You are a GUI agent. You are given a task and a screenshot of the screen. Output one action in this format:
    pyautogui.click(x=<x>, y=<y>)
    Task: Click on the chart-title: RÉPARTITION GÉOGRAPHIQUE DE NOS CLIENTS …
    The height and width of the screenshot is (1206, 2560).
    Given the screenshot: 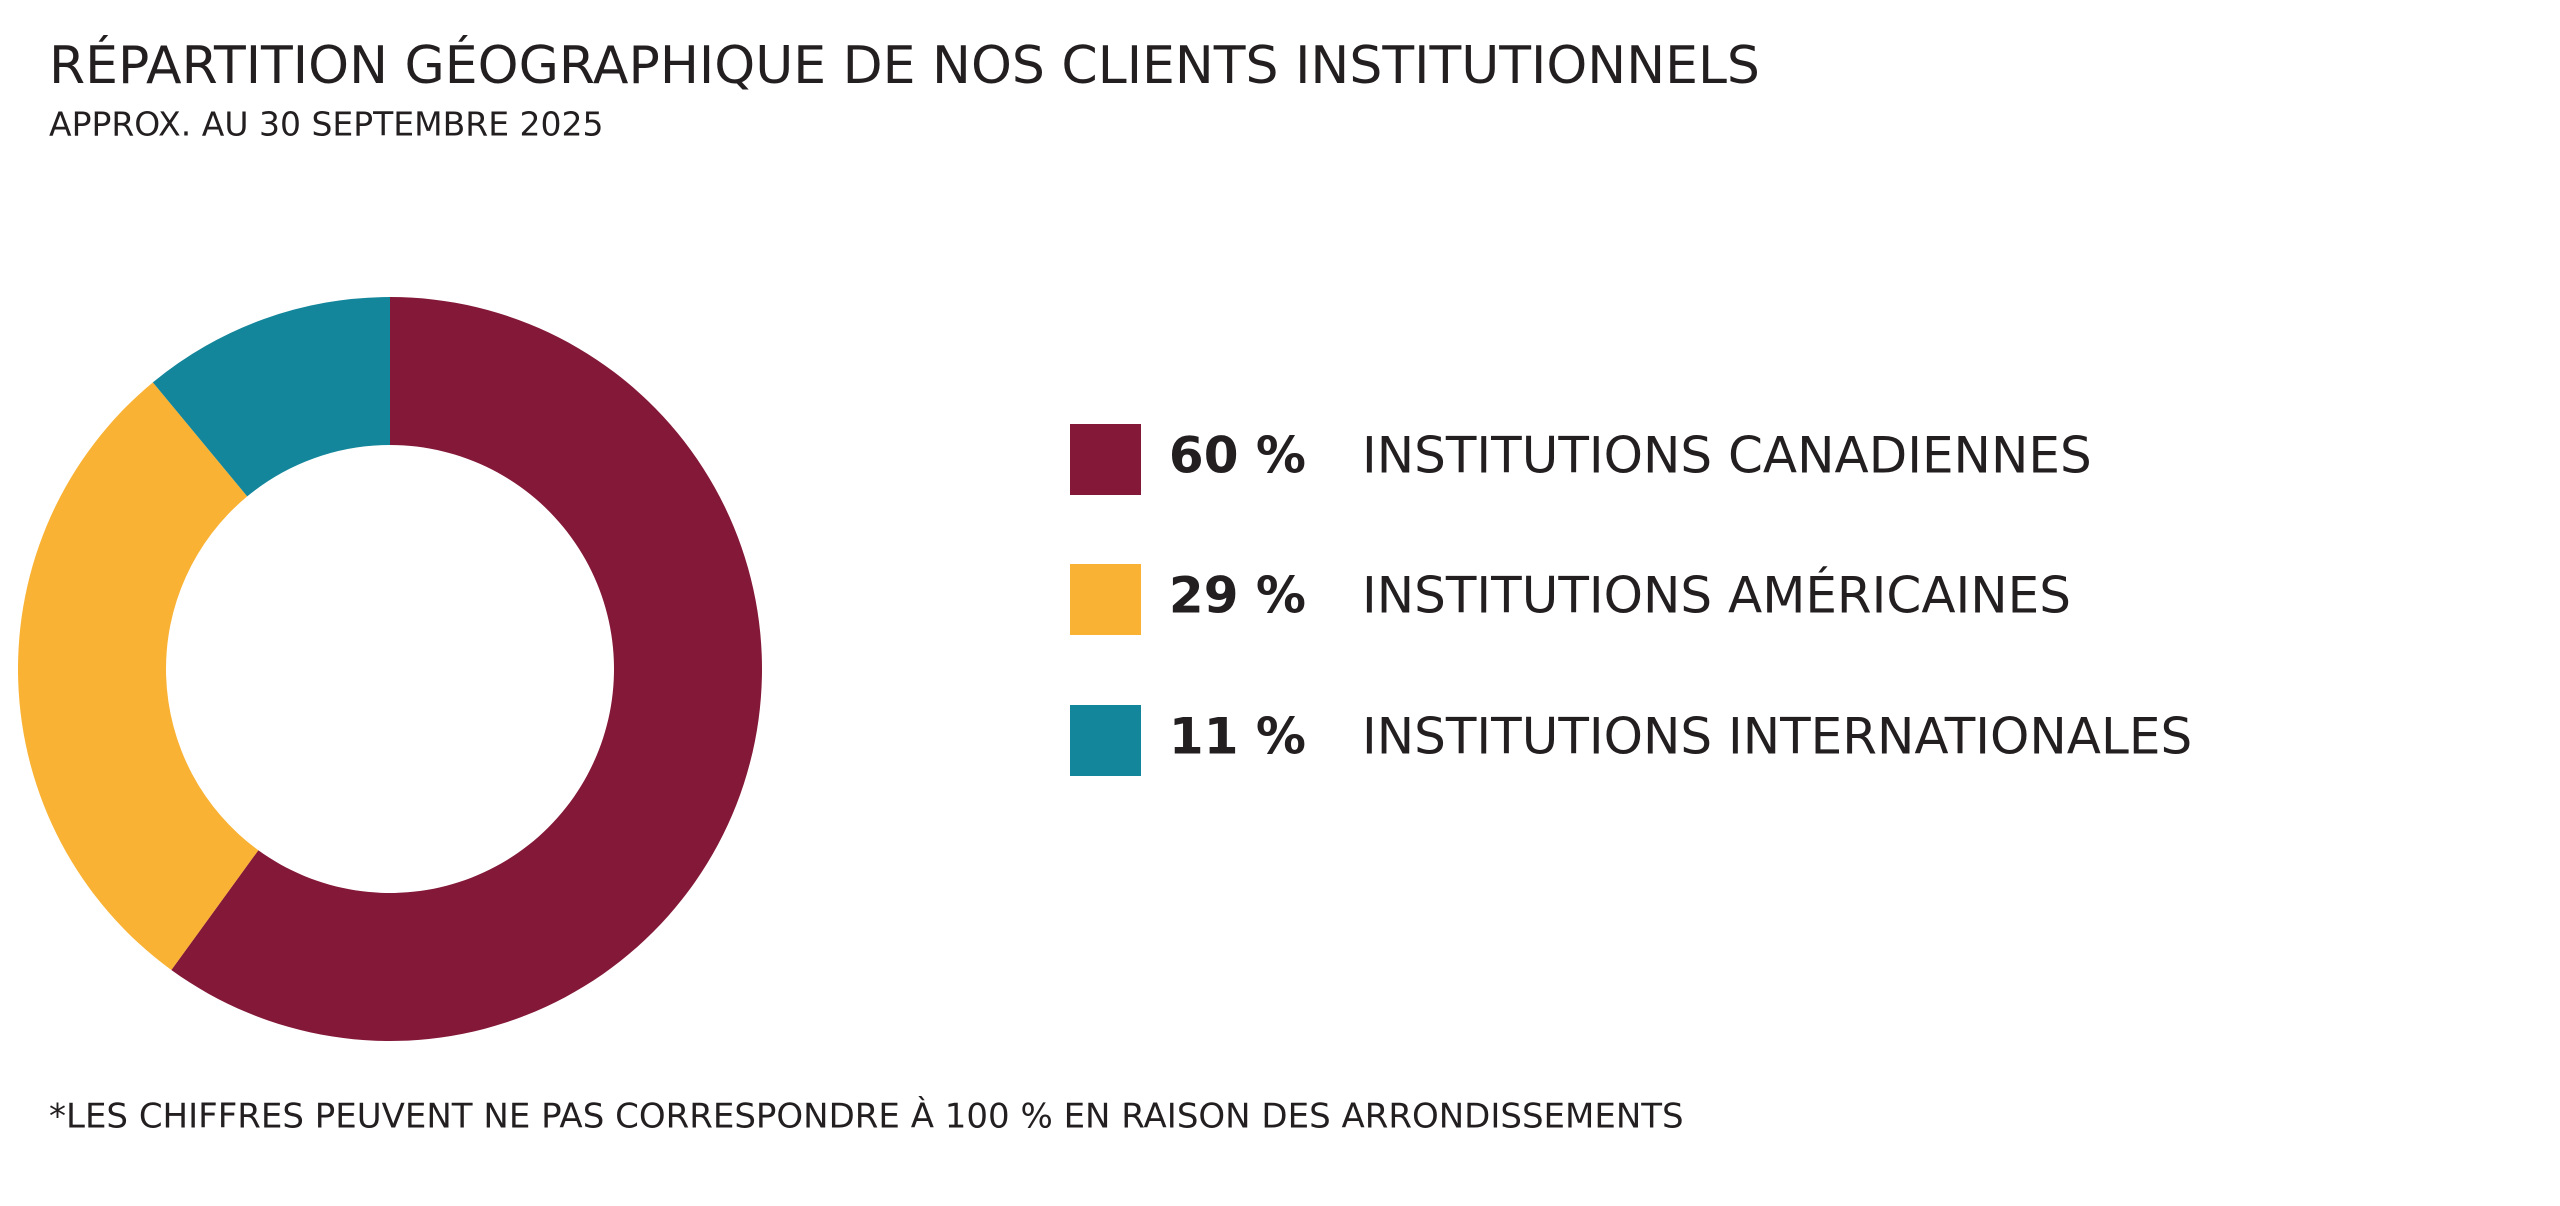 What is the action you would take?
    pyautogui.click(x=904, y=65)
    